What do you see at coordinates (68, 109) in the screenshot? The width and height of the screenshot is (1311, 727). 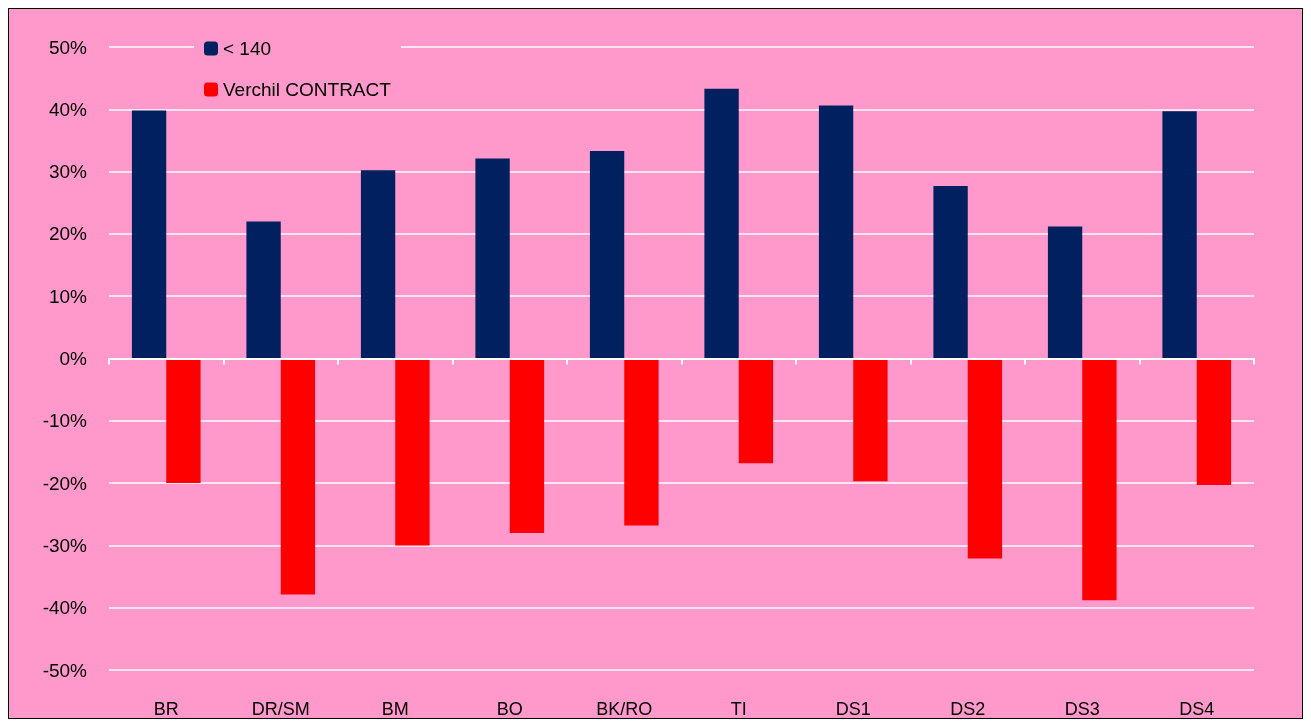 I see `y-tick-label: 40%` at bounding box center [68, 109].